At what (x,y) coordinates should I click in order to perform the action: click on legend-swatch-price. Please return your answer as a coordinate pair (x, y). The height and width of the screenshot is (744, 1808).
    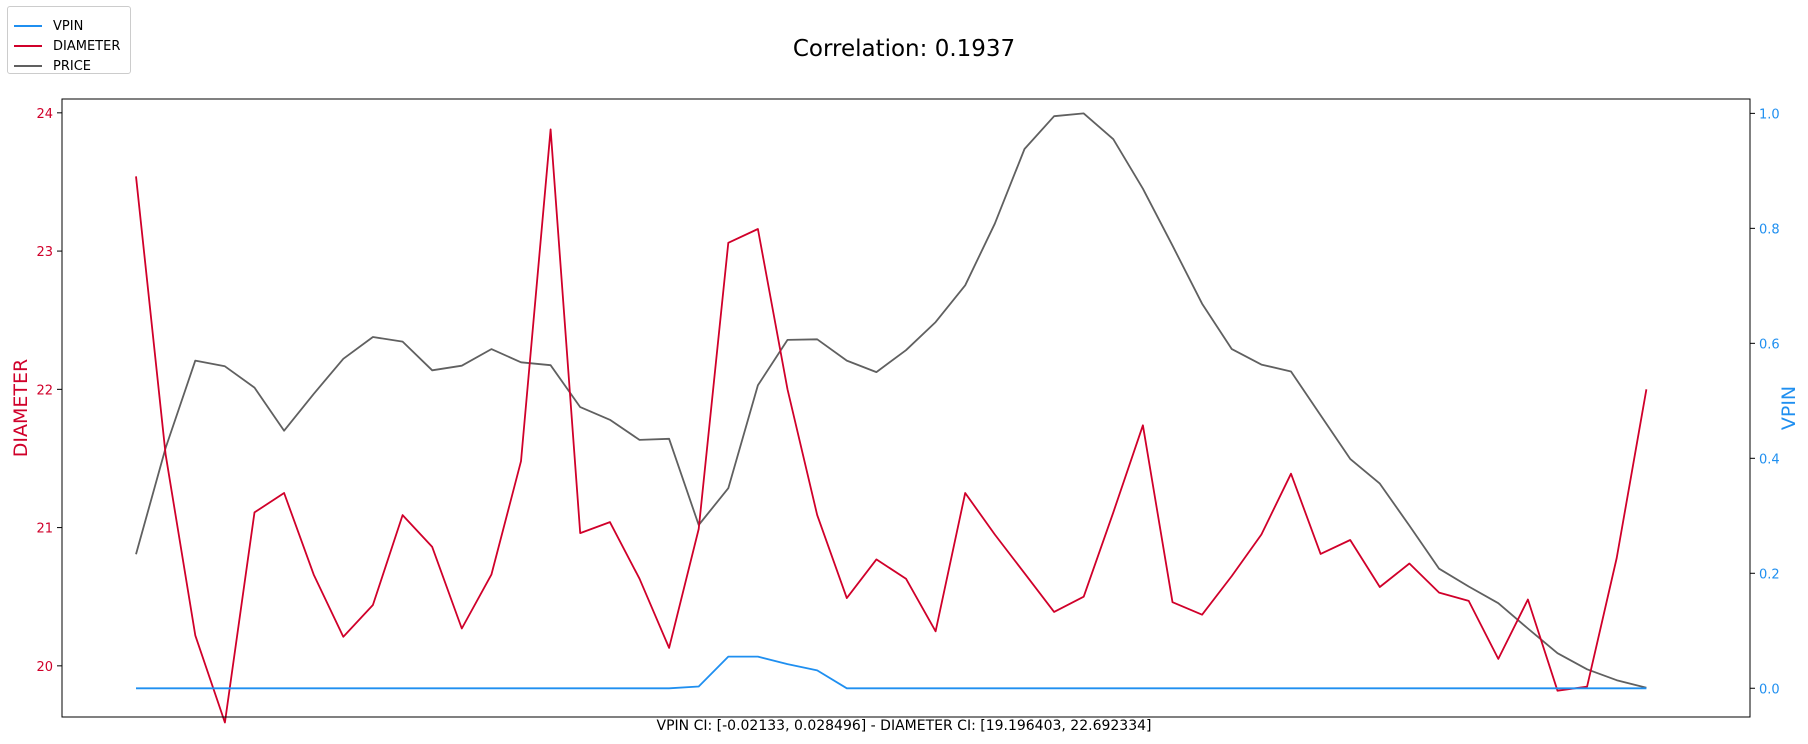
    Looking at the image, I should click on (28, 66).